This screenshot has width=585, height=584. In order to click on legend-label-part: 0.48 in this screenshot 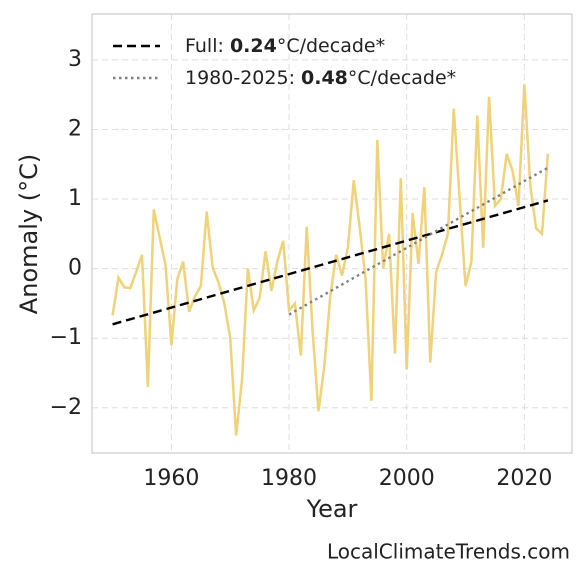, I will do `click(324, 78)`.